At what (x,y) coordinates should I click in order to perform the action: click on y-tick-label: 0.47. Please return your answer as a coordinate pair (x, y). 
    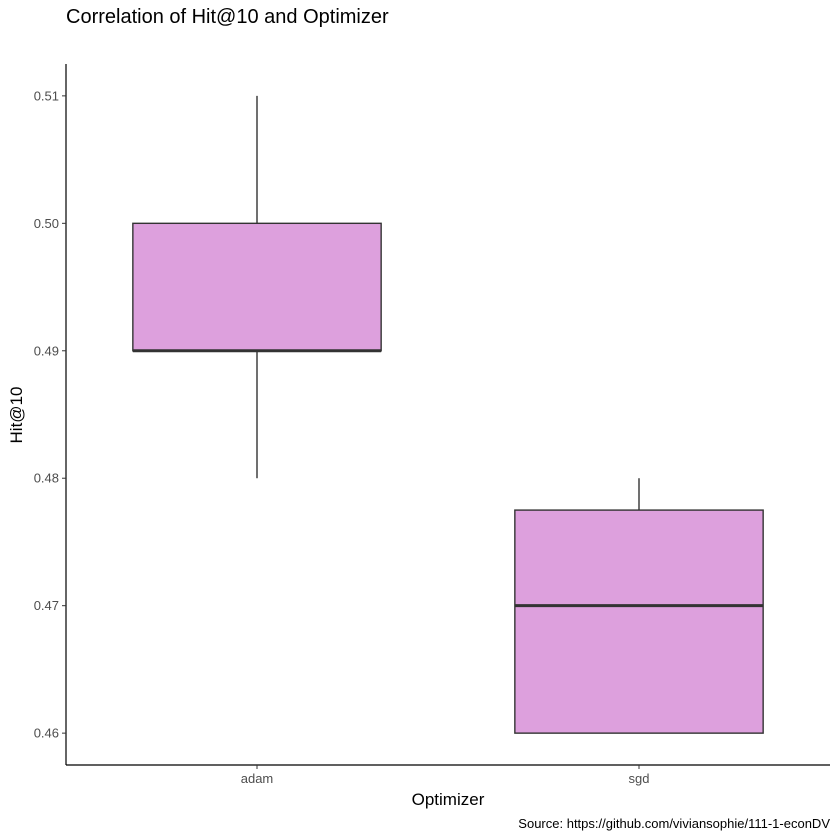
    Looking at the image, I should click on (46, 605).